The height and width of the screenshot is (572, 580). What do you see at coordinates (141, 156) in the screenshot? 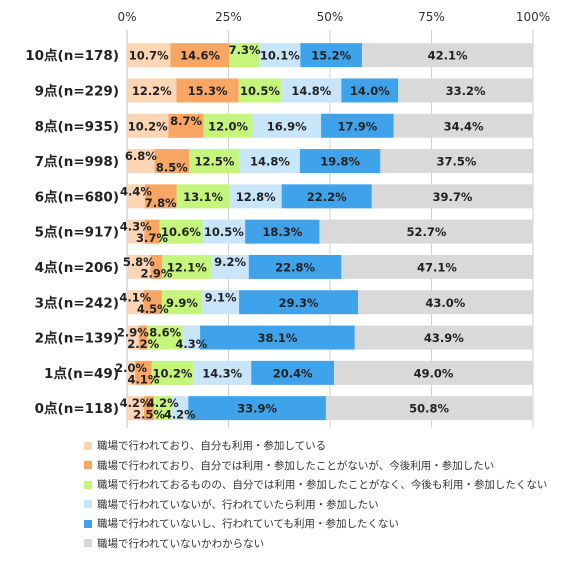
I see `data-label: 6.8%` at bounding box center [141, 156].